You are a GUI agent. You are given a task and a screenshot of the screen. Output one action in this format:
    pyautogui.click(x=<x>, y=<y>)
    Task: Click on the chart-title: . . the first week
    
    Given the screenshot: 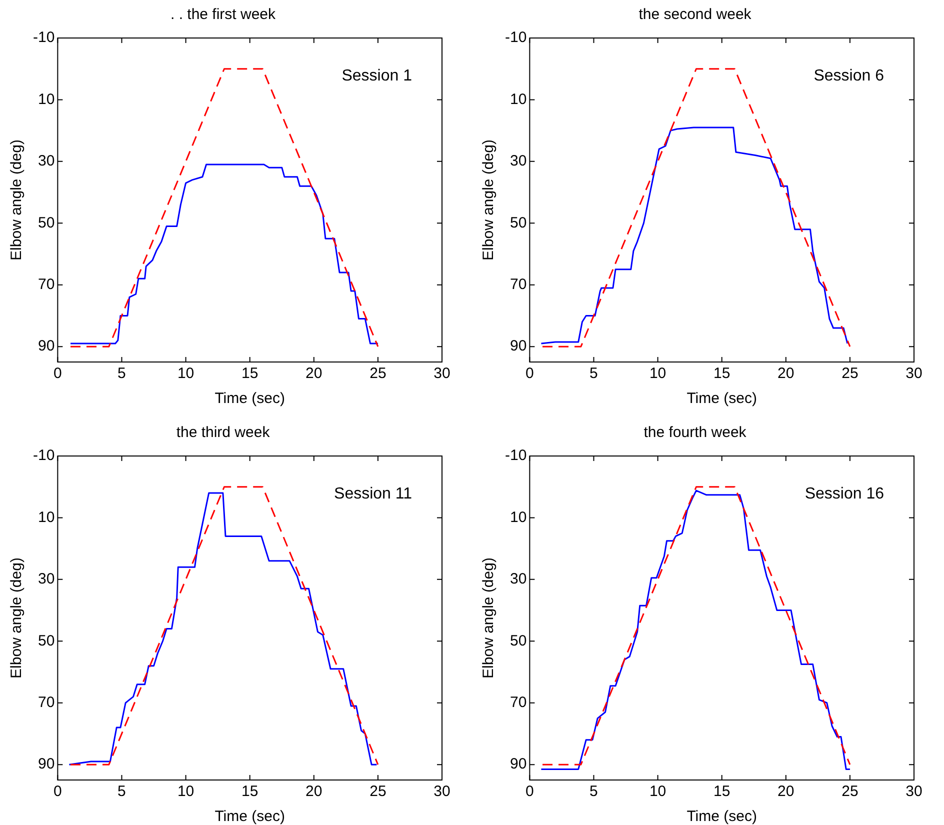 What is the action you would take?
    pyautogui.click(x=223, y=15)
    